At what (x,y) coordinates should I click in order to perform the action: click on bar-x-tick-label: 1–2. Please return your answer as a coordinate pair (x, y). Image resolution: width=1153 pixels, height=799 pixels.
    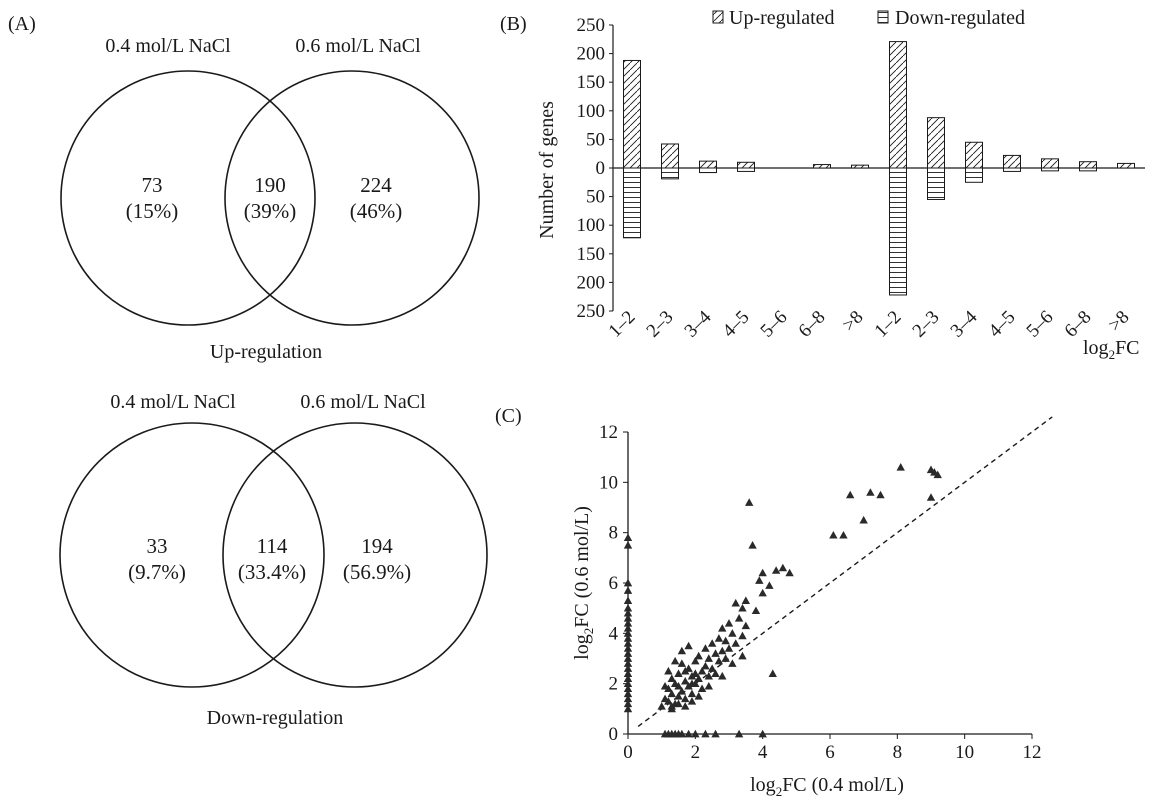
    Looking at the image, I should click on (622, 324).